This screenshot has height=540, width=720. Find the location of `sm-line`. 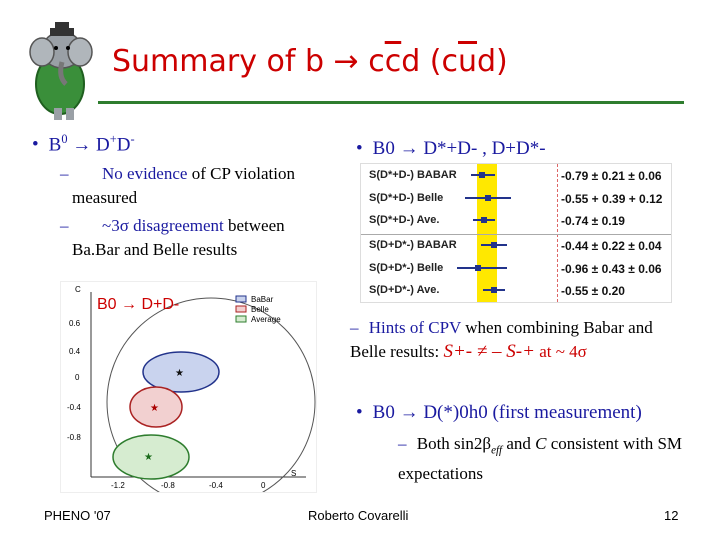

sm-line is located at coordinates (557, 233).